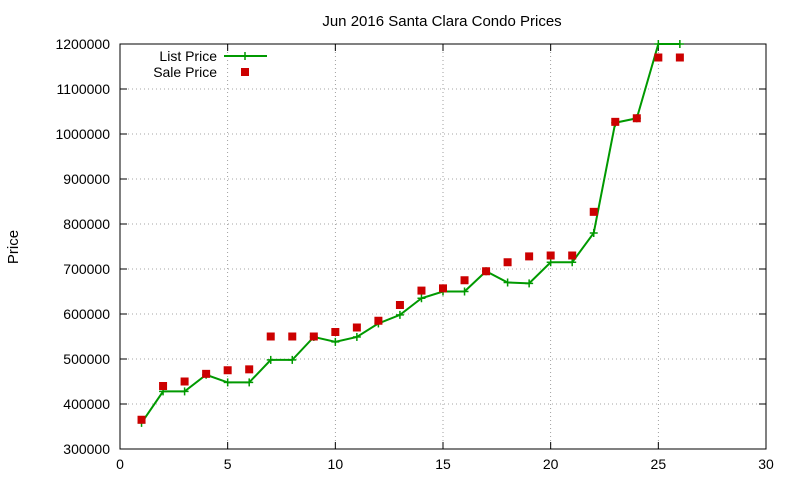 This screenshot has height=485, width=800. What do you see at coordinates (336, 464) in the screenshot?
I see `x-tick-label: 10` at bounding box center [336, 464].